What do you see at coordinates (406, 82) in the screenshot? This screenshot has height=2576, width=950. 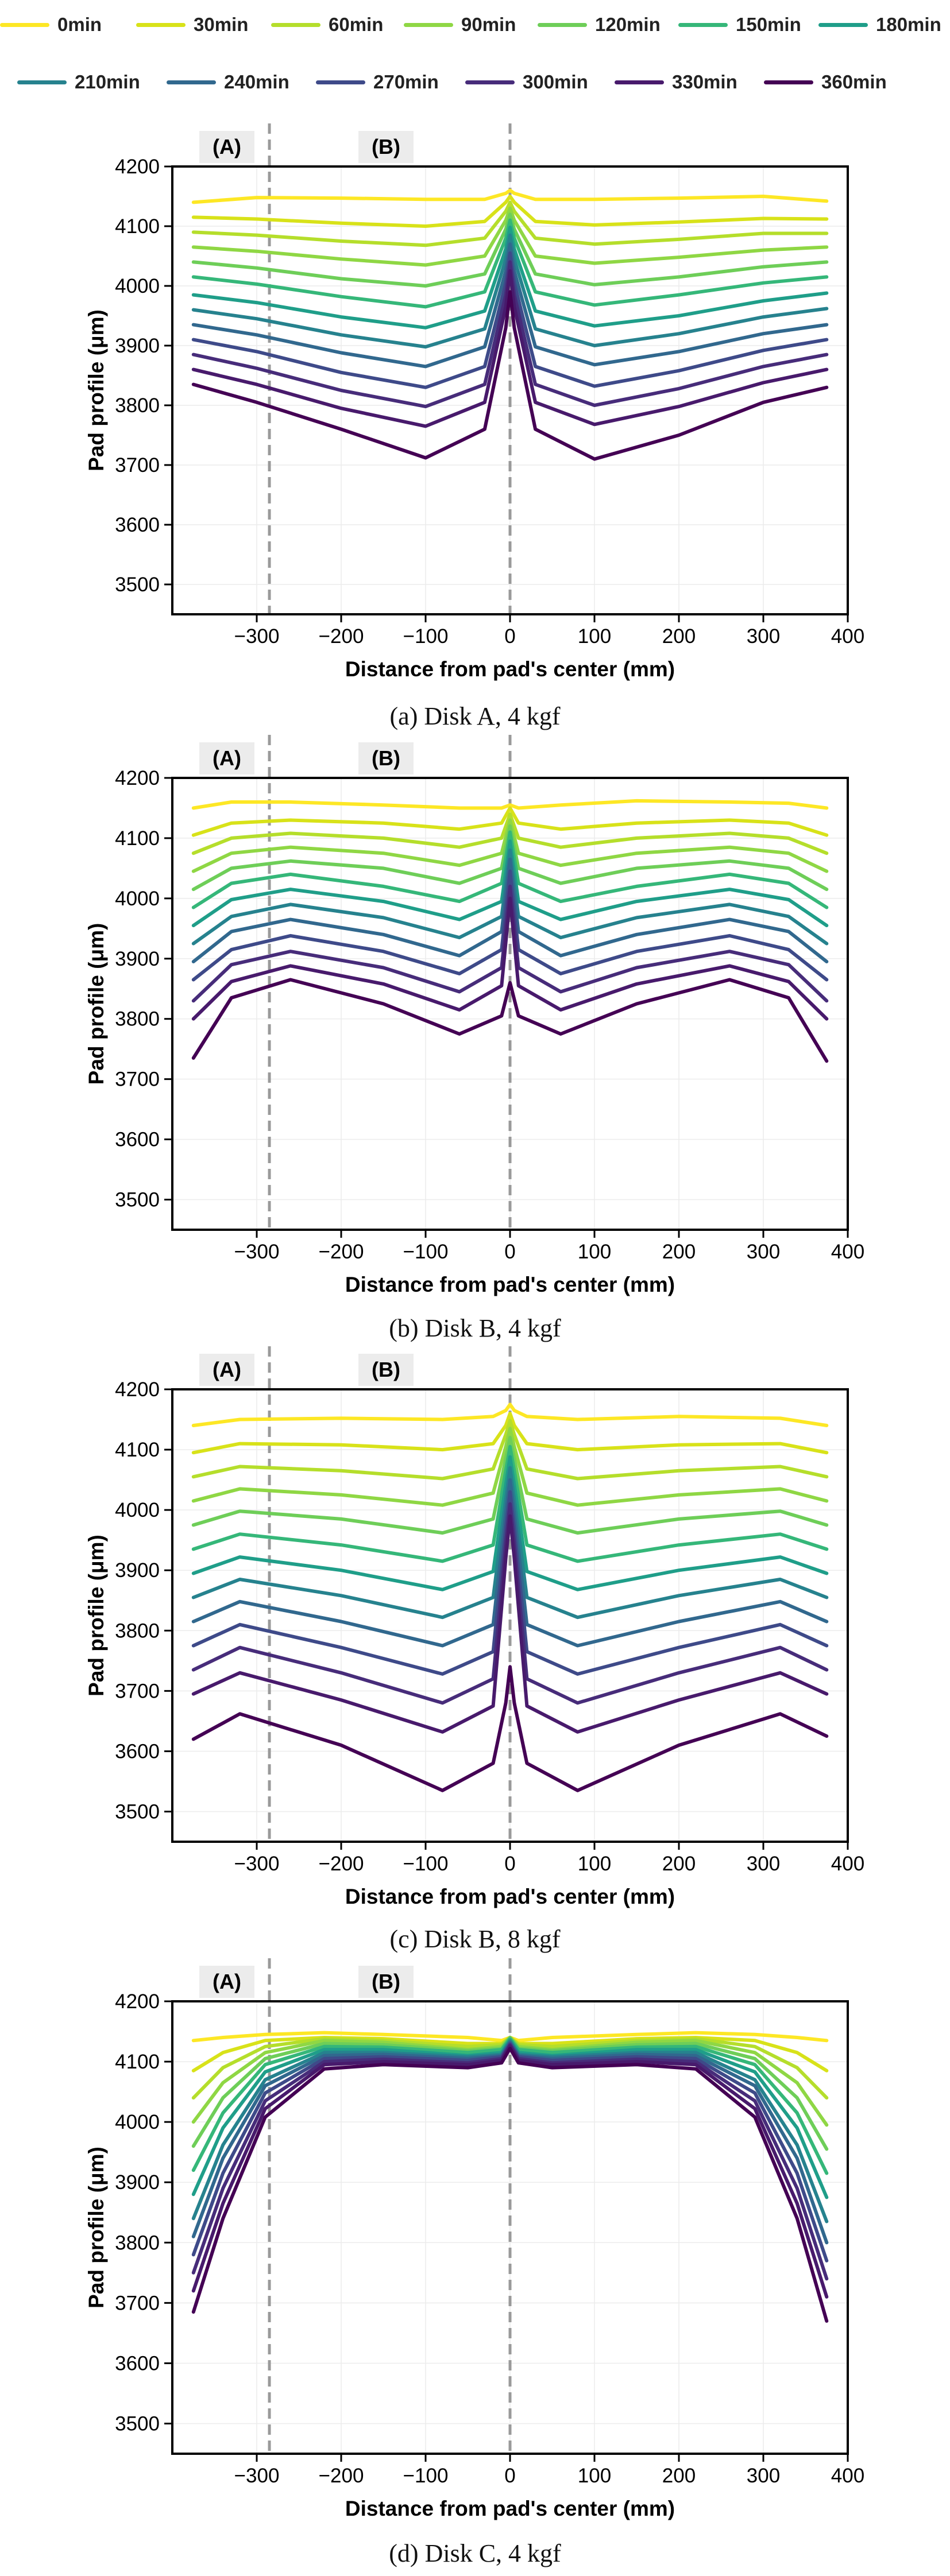 I see `legend-label: 270min` at bounding box center [406, 82].